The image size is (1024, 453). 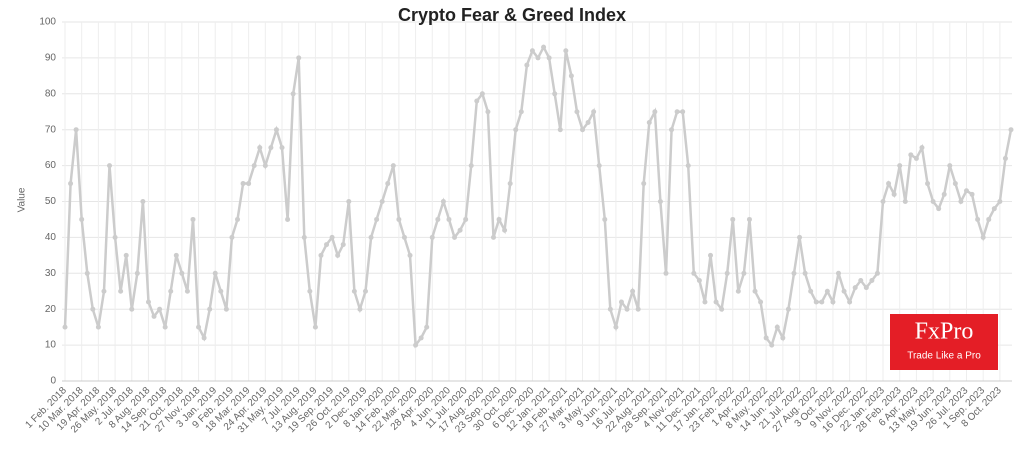 What do you see at coordinates (51, 273) in the screenshot?
I see `y-tick-label: 30` at bounding box center [51, 273].